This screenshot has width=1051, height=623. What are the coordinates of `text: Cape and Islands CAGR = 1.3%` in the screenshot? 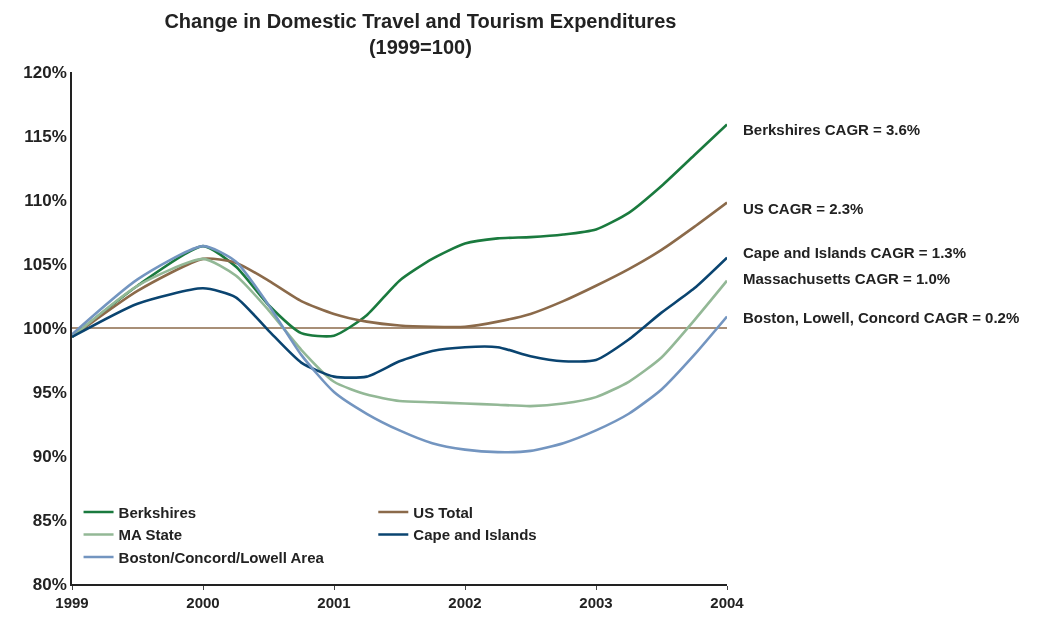 It's located at (854, 252).